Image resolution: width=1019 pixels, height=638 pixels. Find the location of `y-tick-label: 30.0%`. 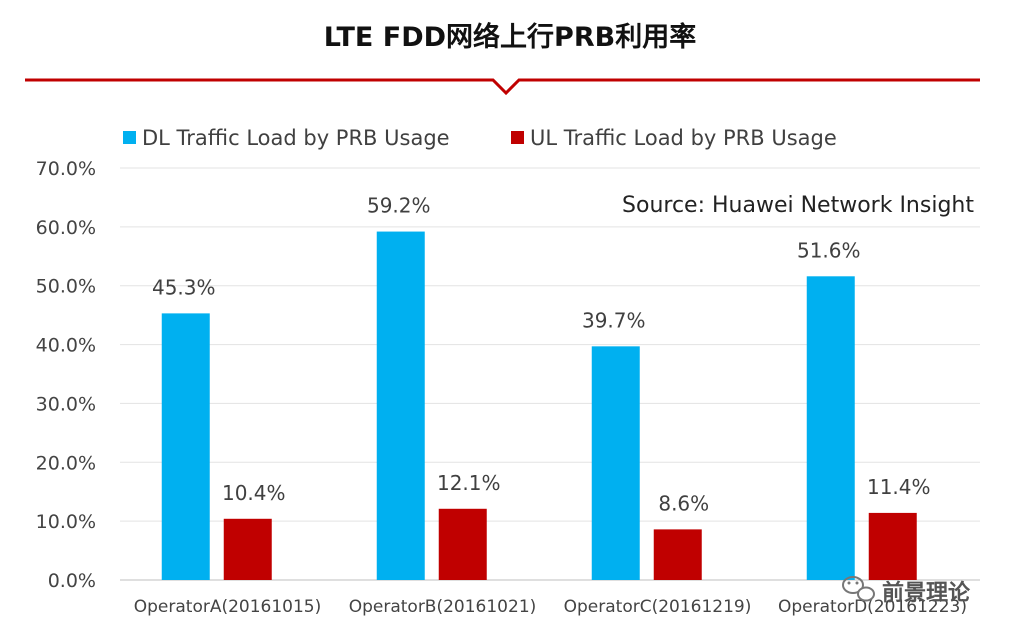

y-tick-label: 30.0% is located at coordinates (66, 404).